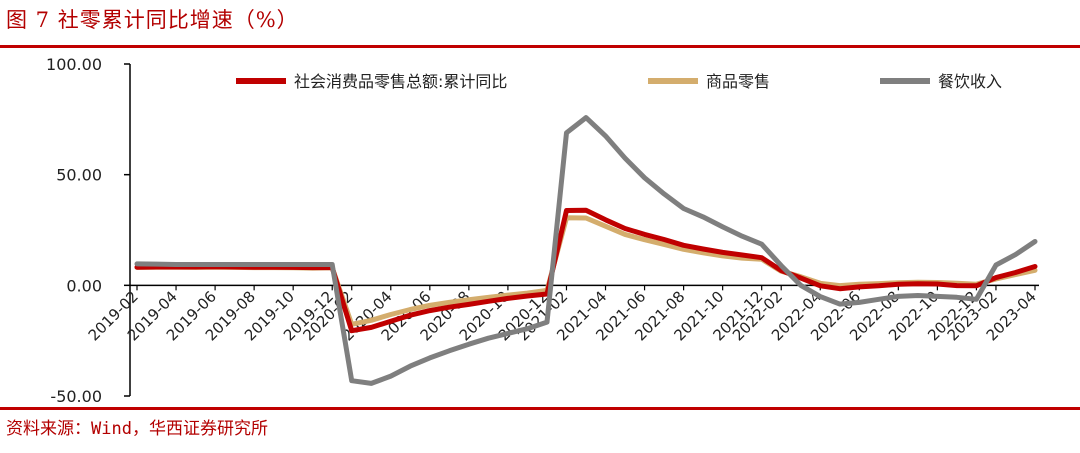 The width and height of the screenshot is (1080, 453). I want to click on legend-label: 社会消费品零售总额:累计同比, so click(400, 81).